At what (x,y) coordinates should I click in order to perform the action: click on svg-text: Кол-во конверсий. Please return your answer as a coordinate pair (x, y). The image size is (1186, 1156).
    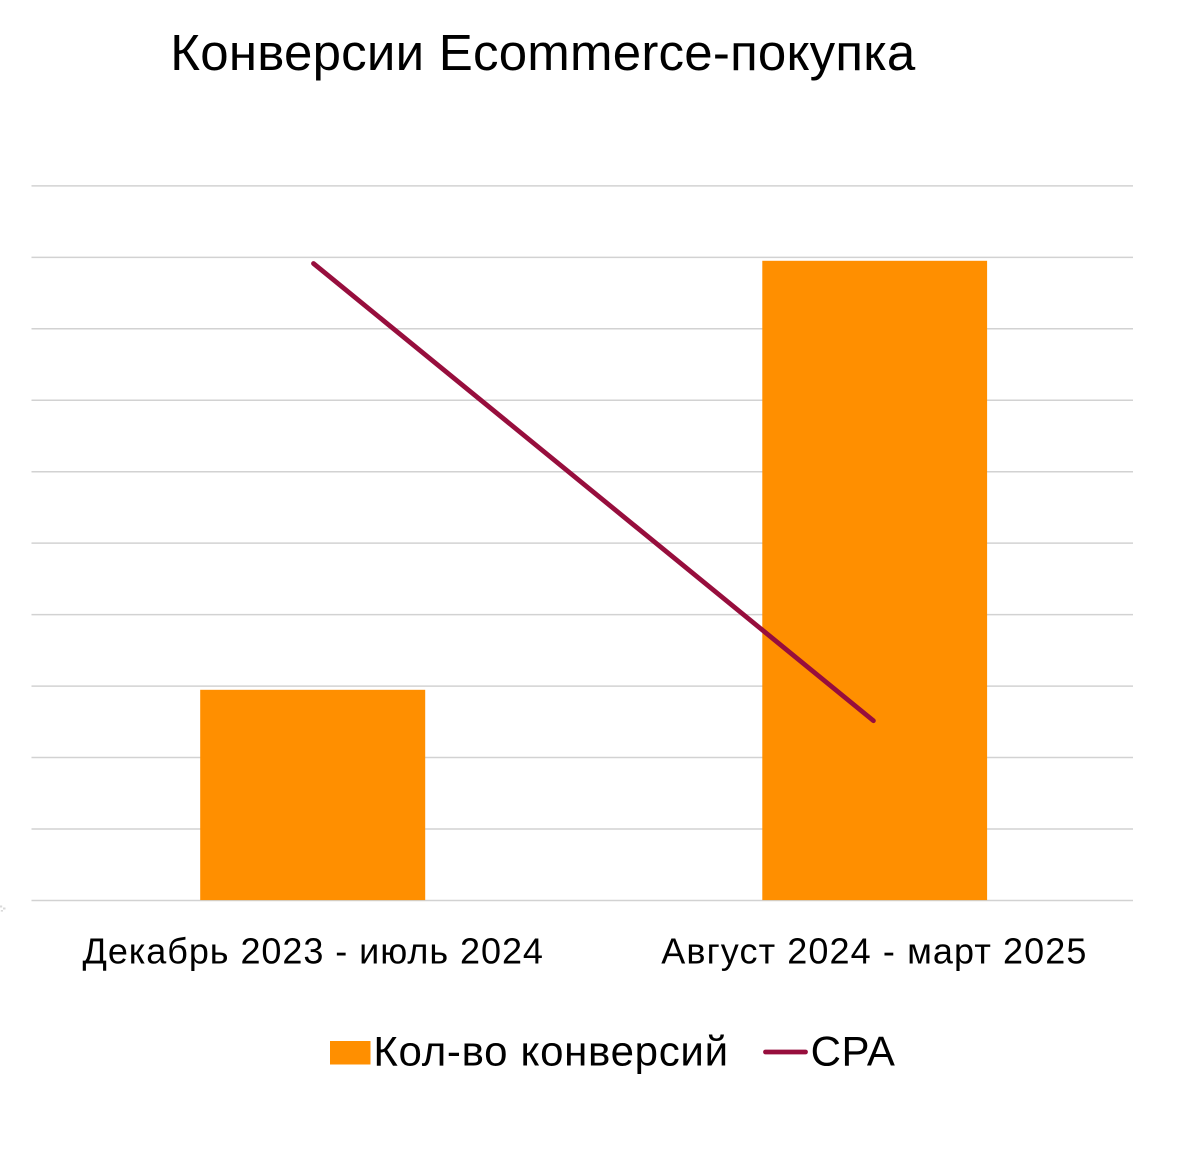
    Looking at the image, I should click on (550, 1051).